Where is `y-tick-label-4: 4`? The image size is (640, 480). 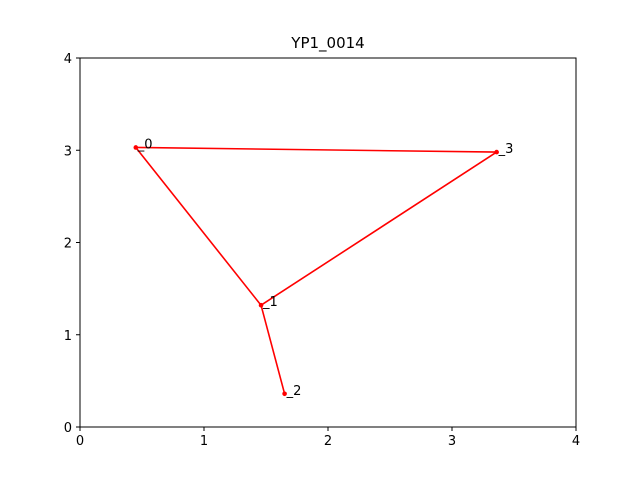
y-tick-label-4: 4 is located at coordinates (68, 59).